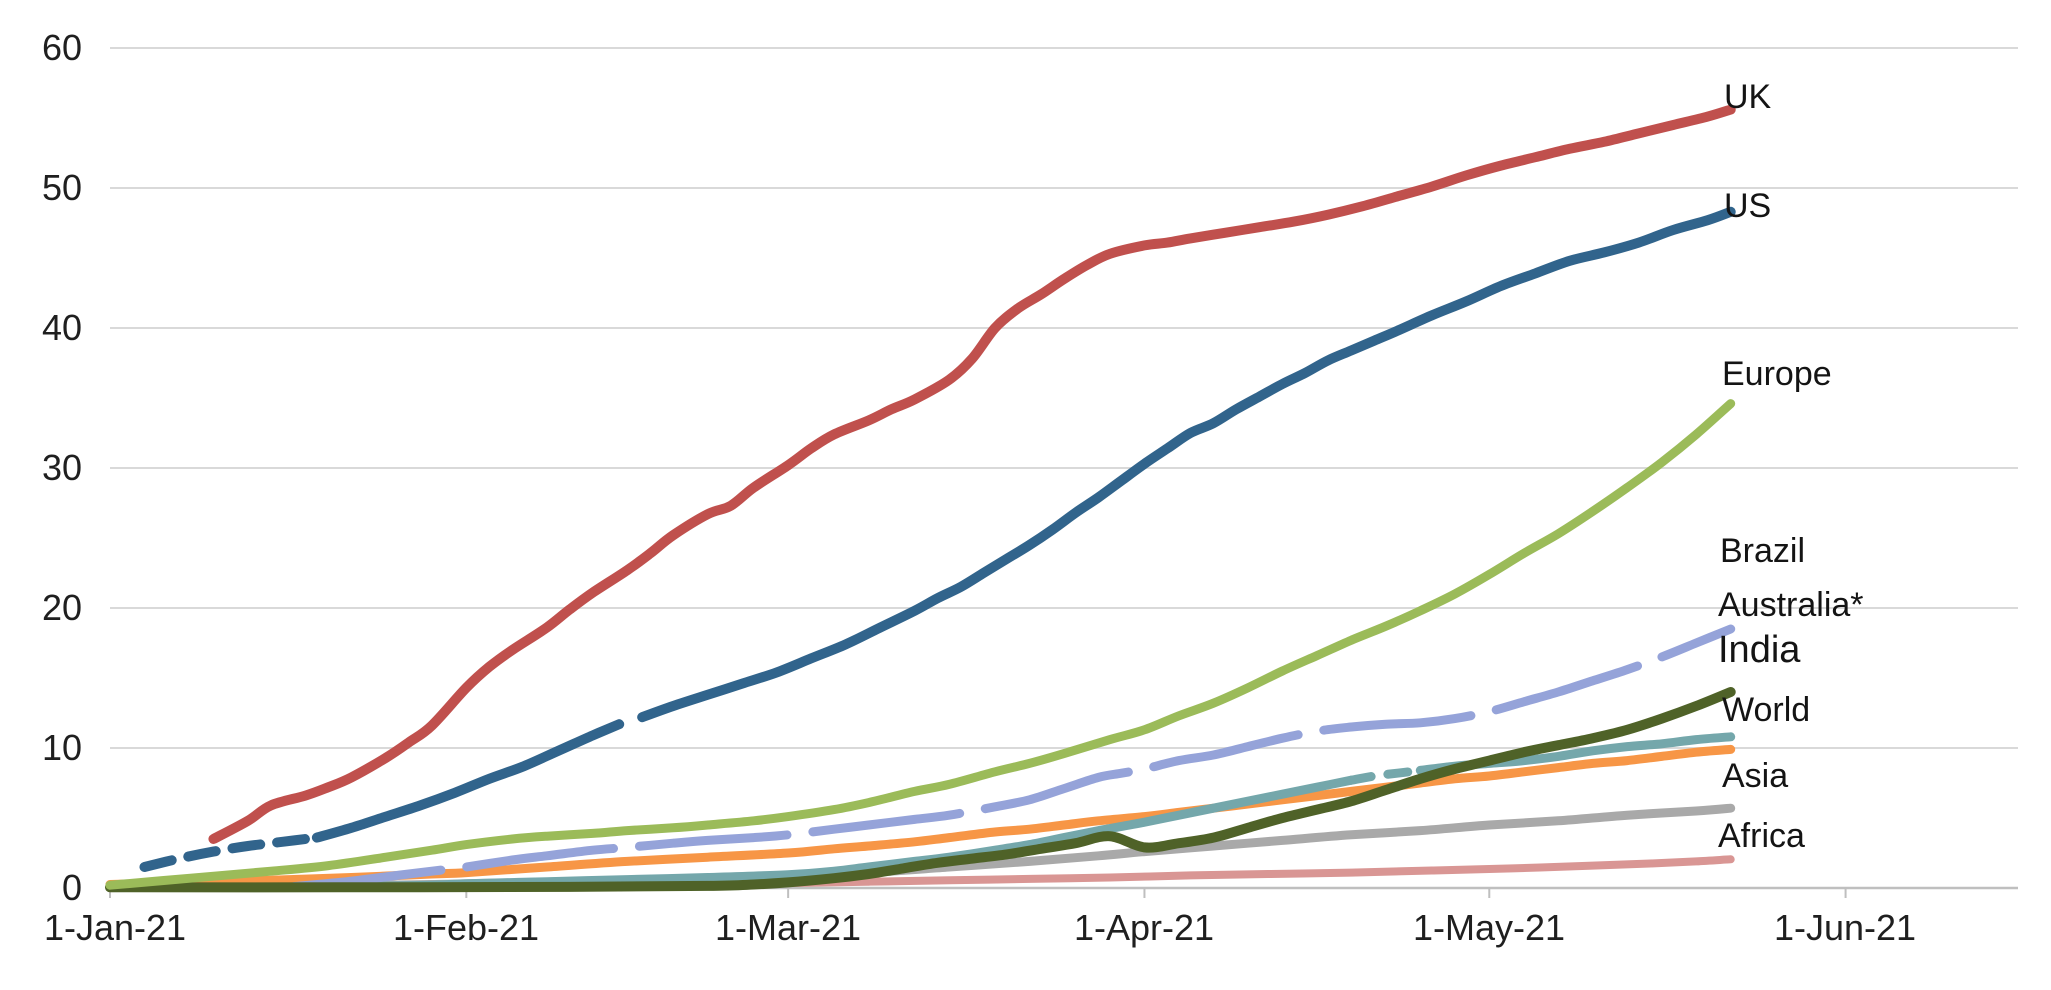  What do you see at coordinates (1144, 927) in the screenshot?
I see `x-tick-label-apr: 1-Apr-21` at bounding box center [1144, 927].